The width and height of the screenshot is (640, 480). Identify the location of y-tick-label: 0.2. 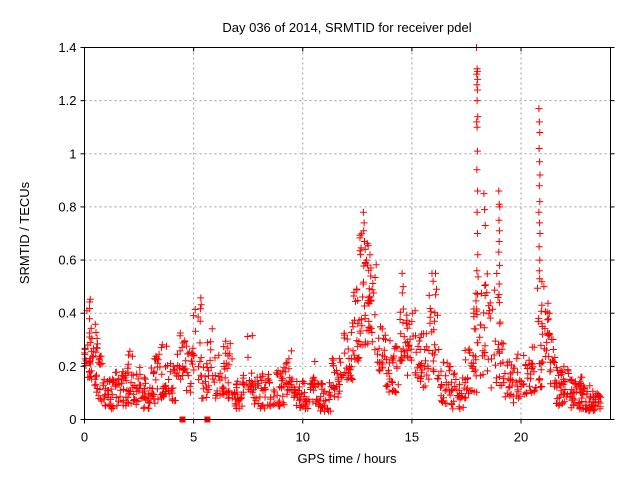
(67, 366).